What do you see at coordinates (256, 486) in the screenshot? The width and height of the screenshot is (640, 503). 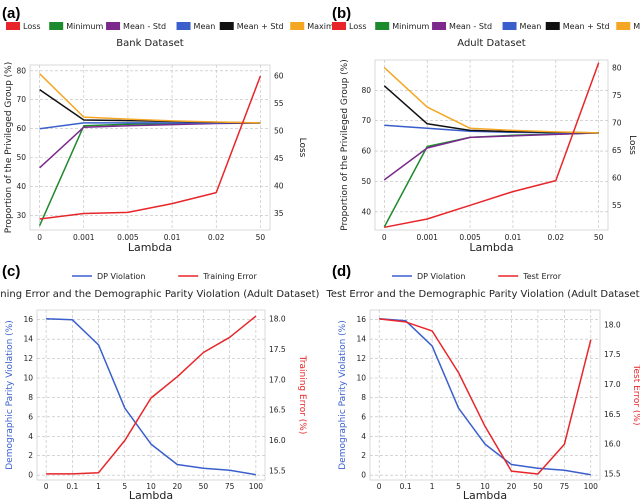 I see `x-tick-label: 100` at bounding box center [256, 486].